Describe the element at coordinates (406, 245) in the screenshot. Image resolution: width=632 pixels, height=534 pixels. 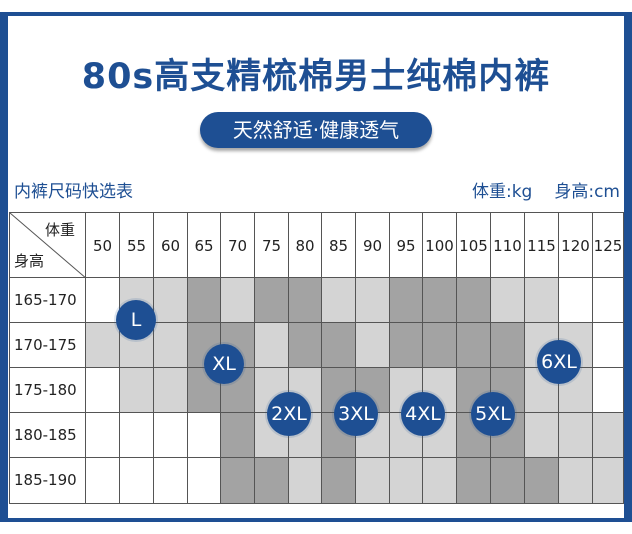
I see `weight-header: 95` at that location.